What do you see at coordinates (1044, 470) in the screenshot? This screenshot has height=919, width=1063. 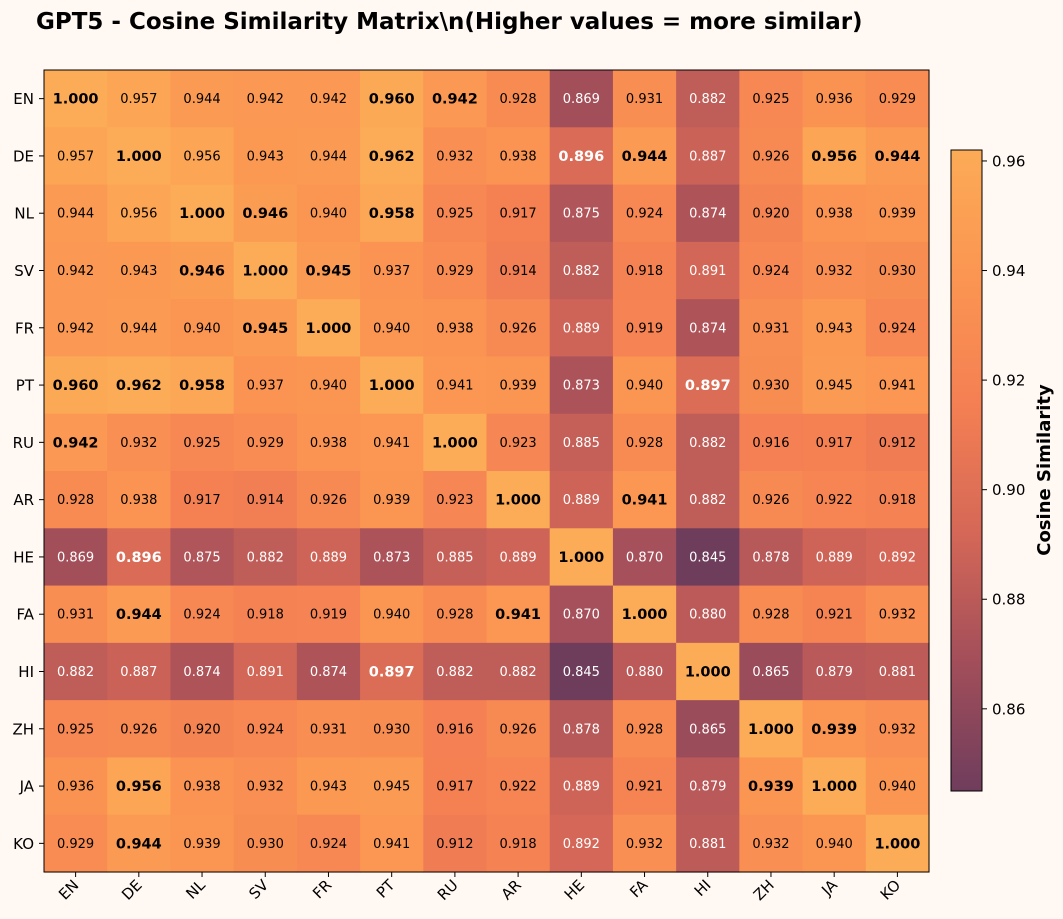 I see `colorbar-label: Cosine Similarity` at bounding box center [1044, 470].